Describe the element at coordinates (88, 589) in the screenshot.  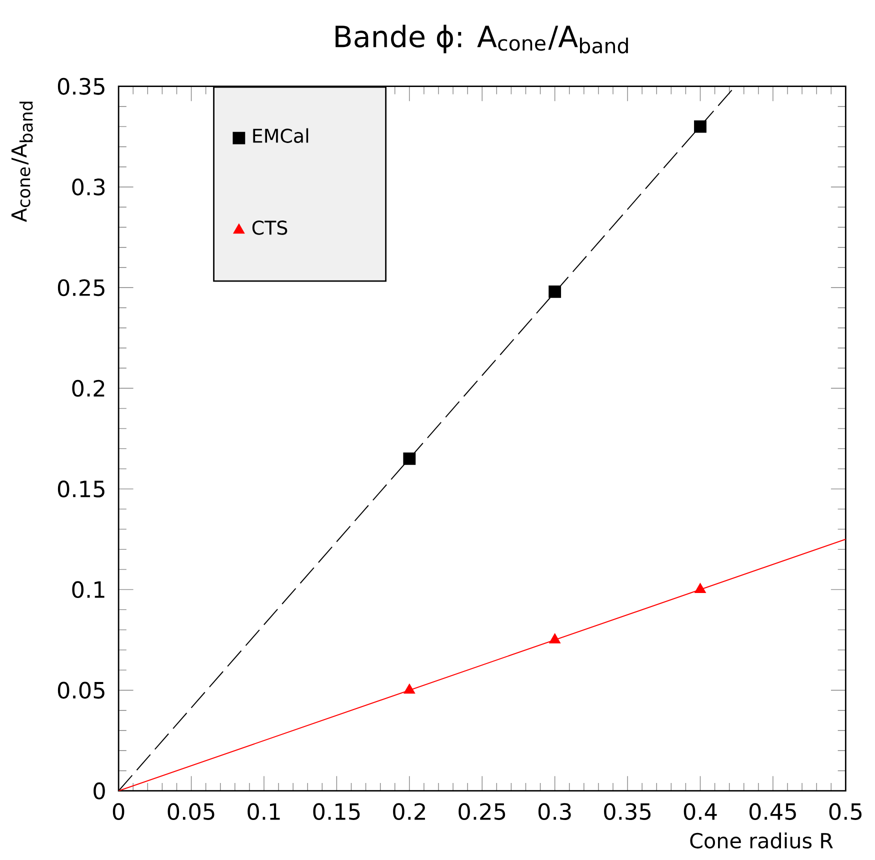
I see `y-tick-label: 0.1` at that location.